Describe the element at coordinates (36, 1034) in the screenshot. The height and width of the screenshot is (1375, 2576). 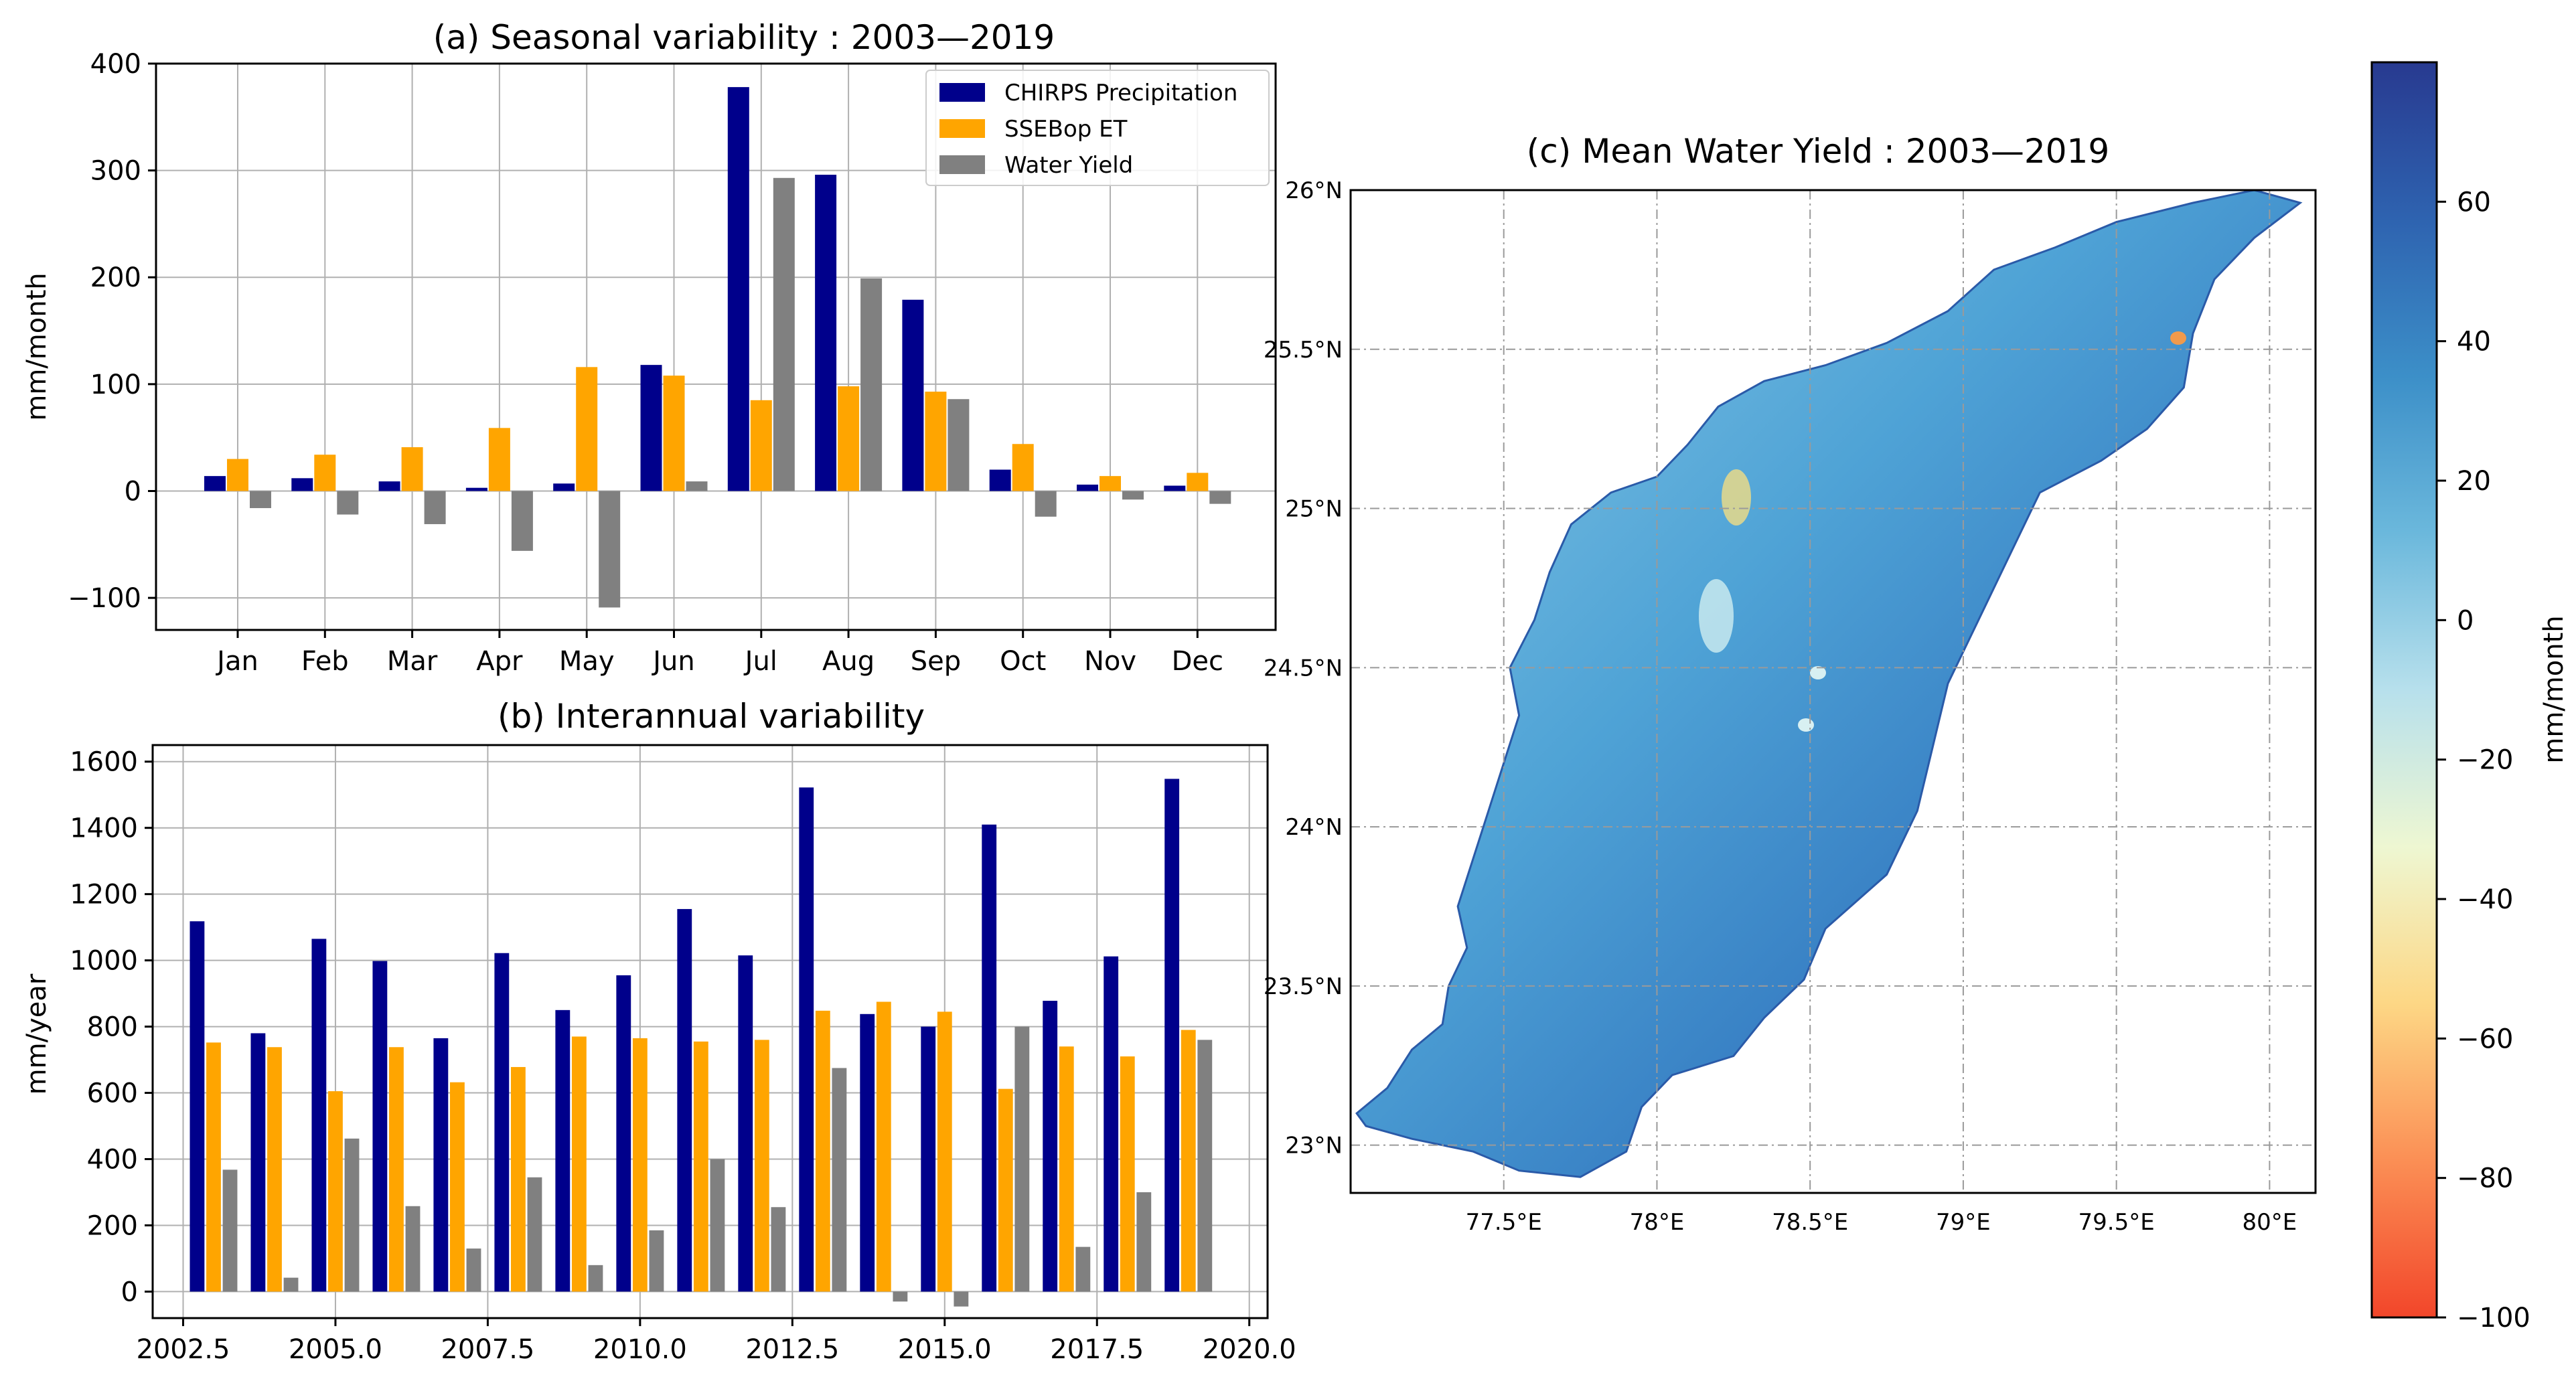
I see `interannual-chart-y-label: mm/year` at that location.